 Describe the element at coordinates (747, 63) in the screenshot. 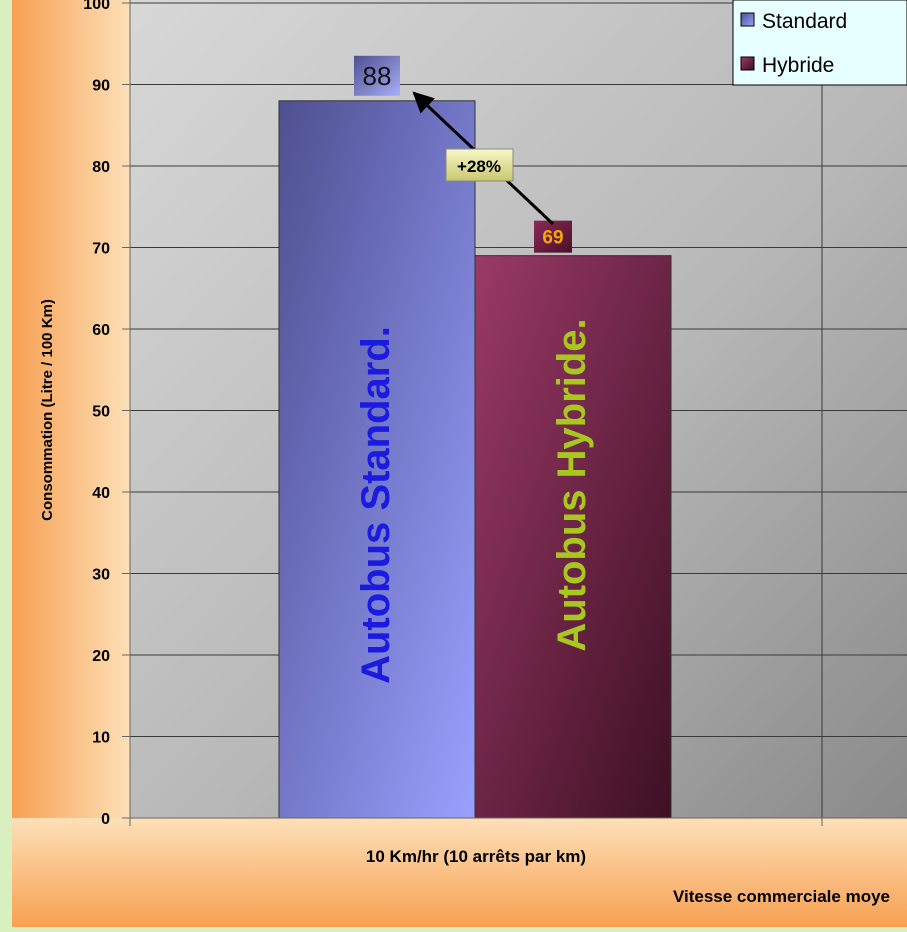

I see `legend-swatch-hybride` at that location.